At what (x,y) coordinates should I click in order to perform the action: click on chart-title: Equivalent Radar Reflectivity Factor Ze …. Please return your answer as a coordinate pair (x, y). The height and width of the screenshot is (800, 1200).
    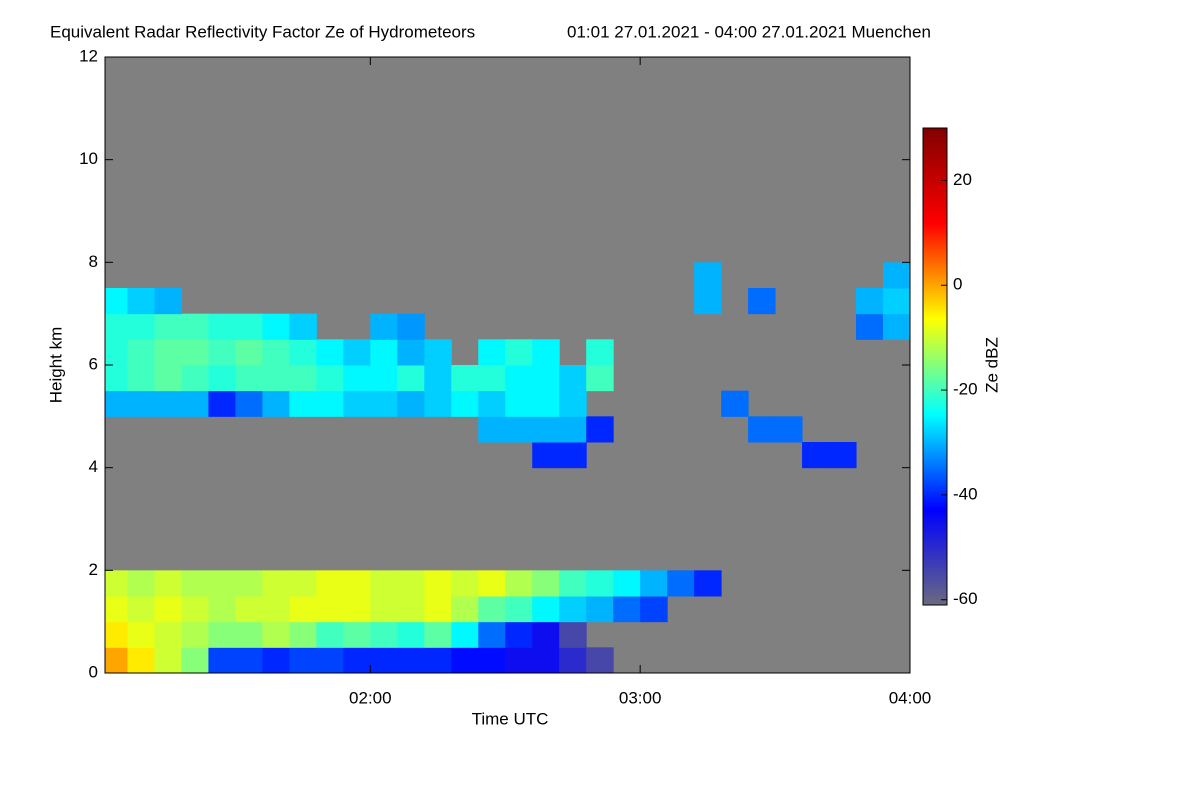
    Looking at the image, I should click on (262, 31).